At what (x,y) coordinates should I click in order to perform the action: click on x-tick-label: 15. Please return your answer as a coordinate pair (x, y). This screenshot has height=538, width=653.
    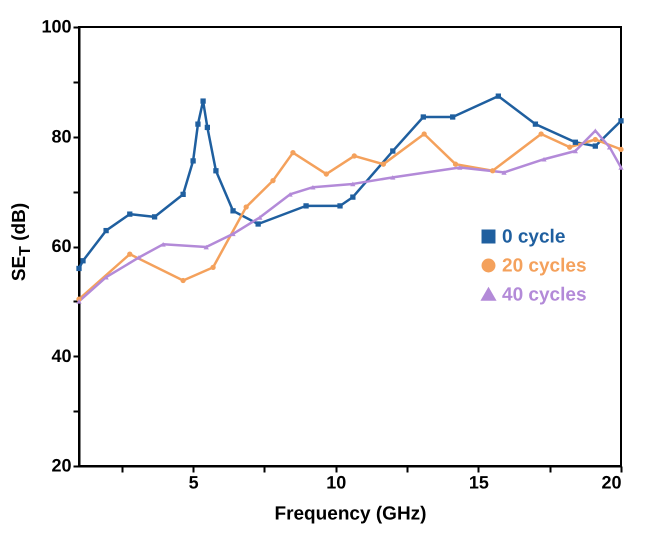
    Looking at the image, I should click on (478, 482).